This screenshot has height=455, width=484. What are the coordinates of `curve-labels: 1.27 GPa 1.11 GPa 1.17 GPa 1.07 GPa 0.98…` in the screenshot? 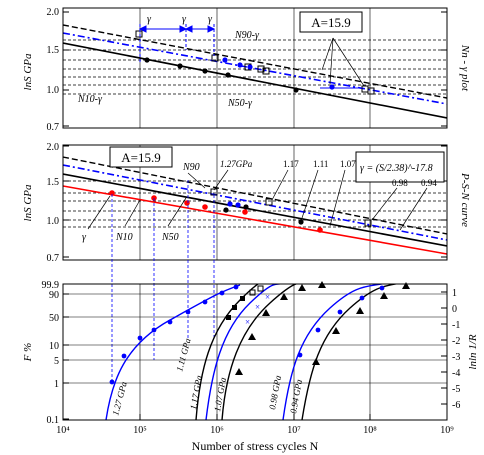 It's located at (207, 377).